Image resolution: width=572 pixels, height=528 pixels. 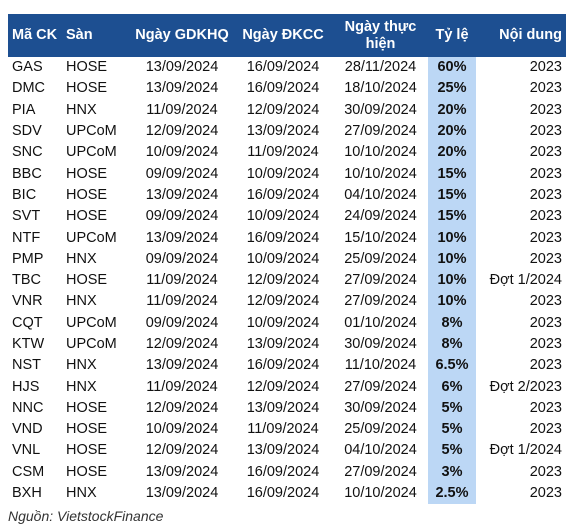 What do you see at coordinates (27, 131) in the screenshot?
I see `cell-ticker: SDV` at bounding box center [27, 131].